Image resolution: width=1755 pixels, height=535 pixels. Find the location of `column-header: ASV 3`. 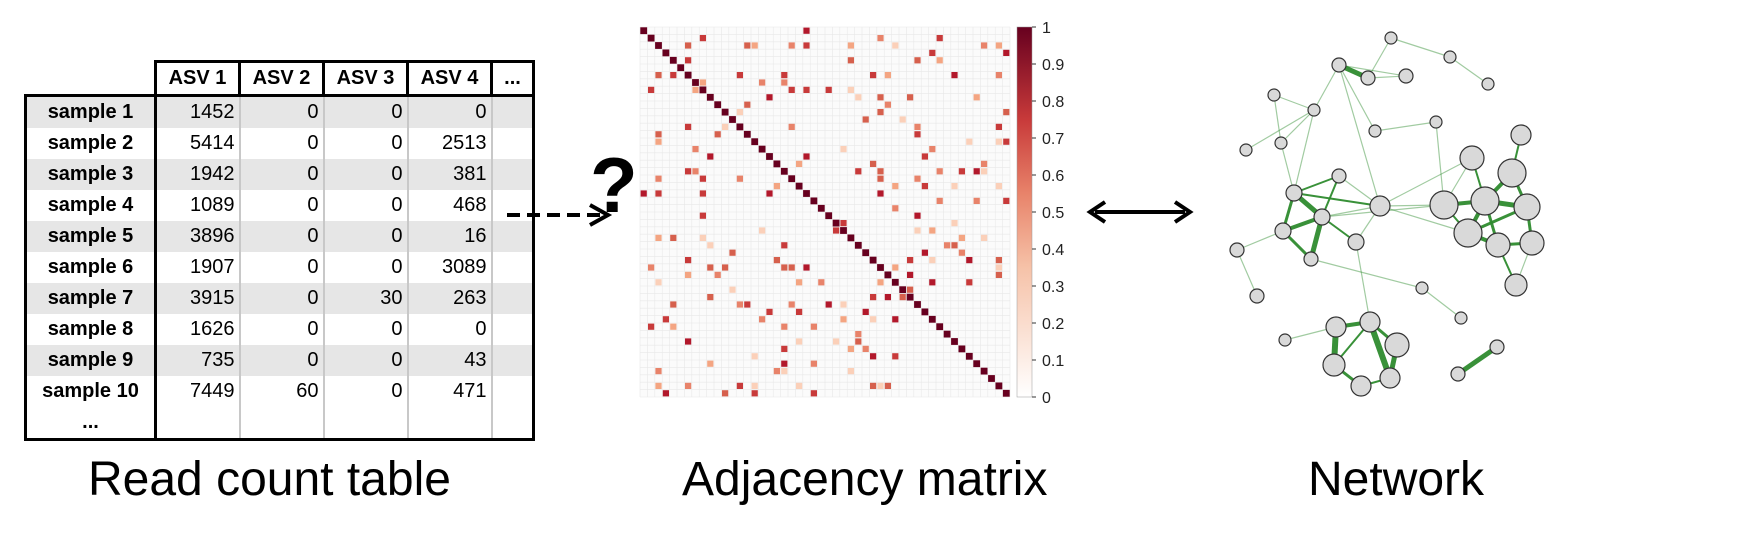

column-header: ASV 3 is located at coordinates (365, 78).